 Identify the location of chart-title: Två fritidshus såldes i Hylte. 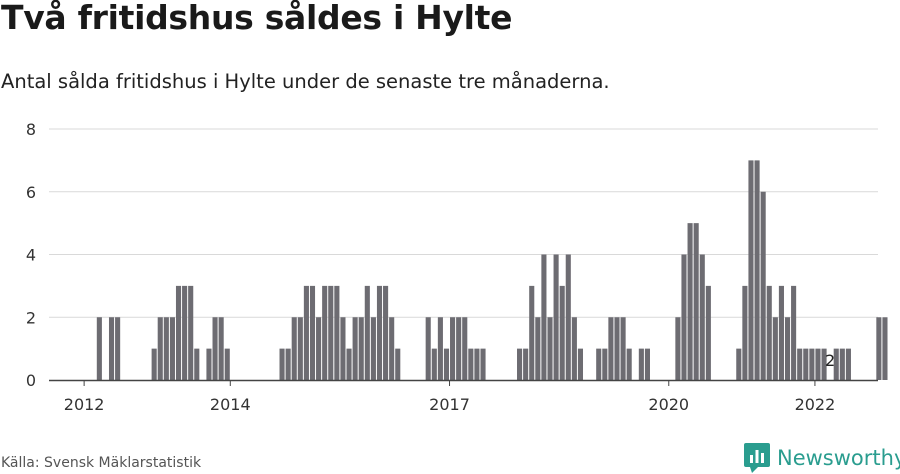
(257, 18).